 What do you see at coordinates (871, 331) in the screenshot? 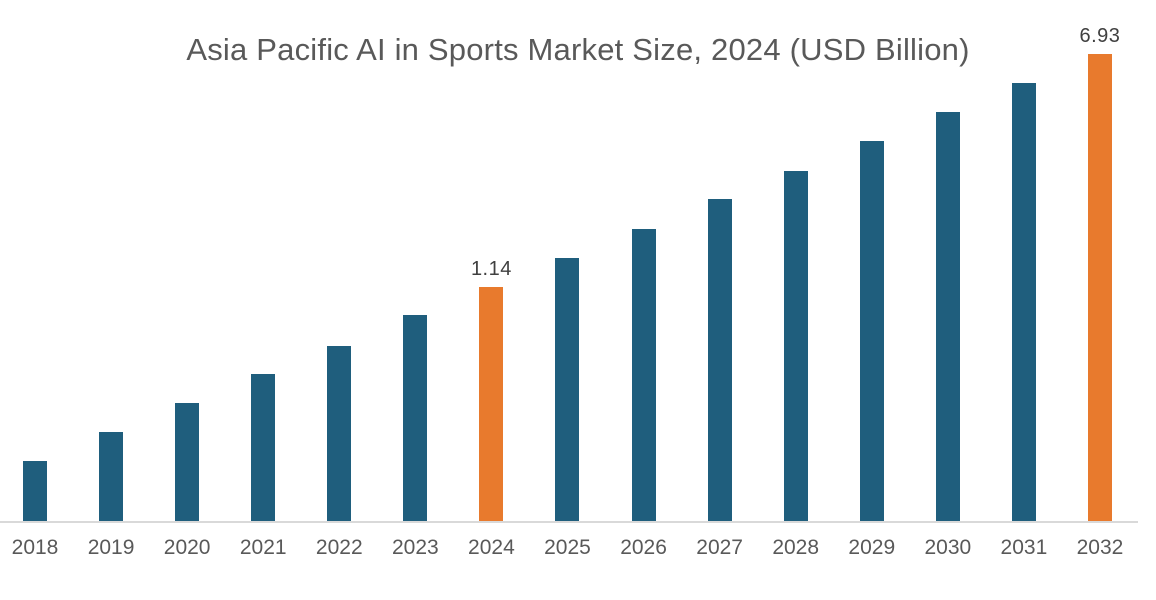
I see `bar-2029` at bounding box center [871, 331].